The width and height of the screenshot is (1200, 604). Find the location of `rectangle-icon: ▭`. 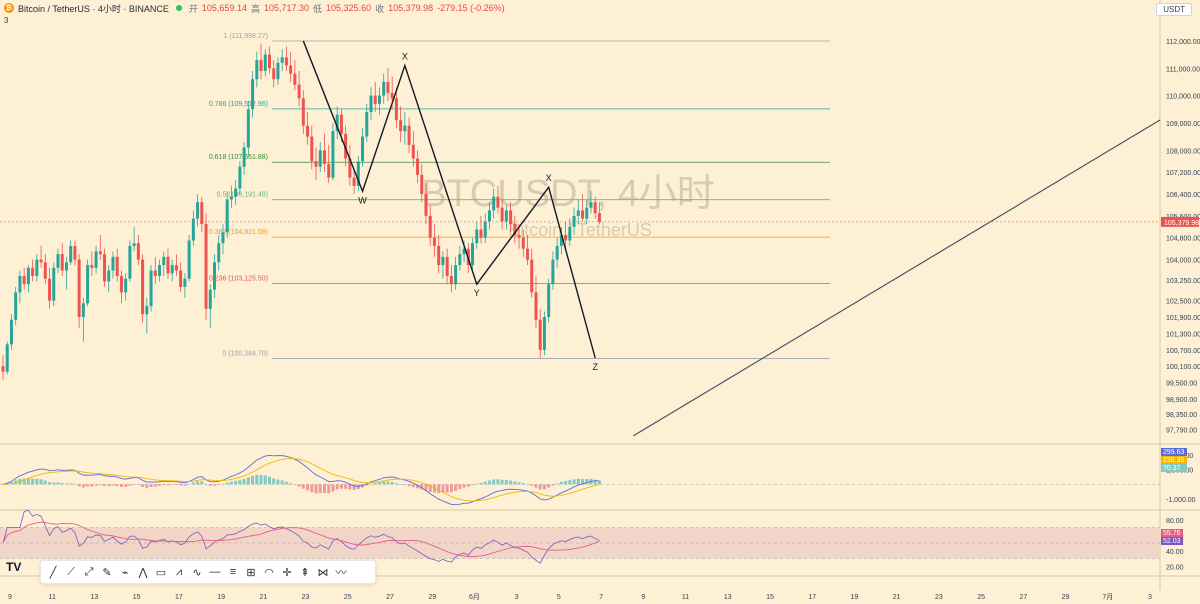

rectangle-icon: ▭ is located at coordinates (161, 572).